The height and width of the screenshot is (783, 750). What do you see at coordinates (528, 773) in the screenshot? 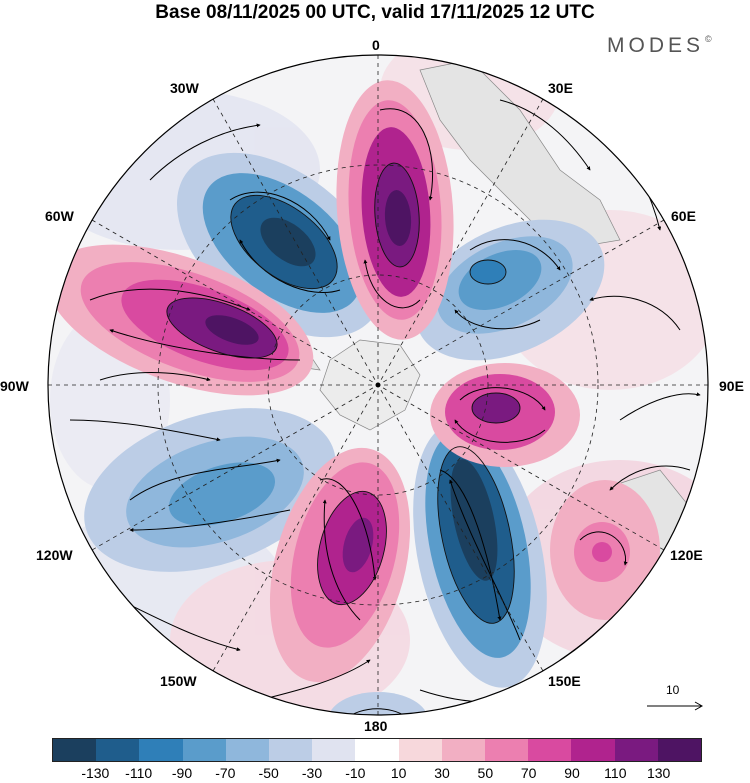
I see `colorbar-tick-label: 70` at bounding box center [528, 773].